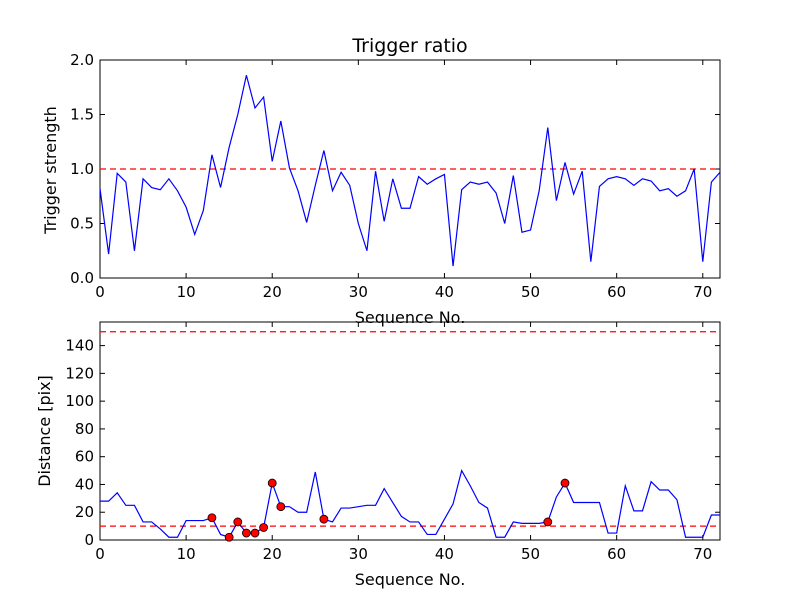  What do you see at coordinates (79, 373) in the screenshot?
I see `y-tick-label: 120` at bounding box center [79, 373].